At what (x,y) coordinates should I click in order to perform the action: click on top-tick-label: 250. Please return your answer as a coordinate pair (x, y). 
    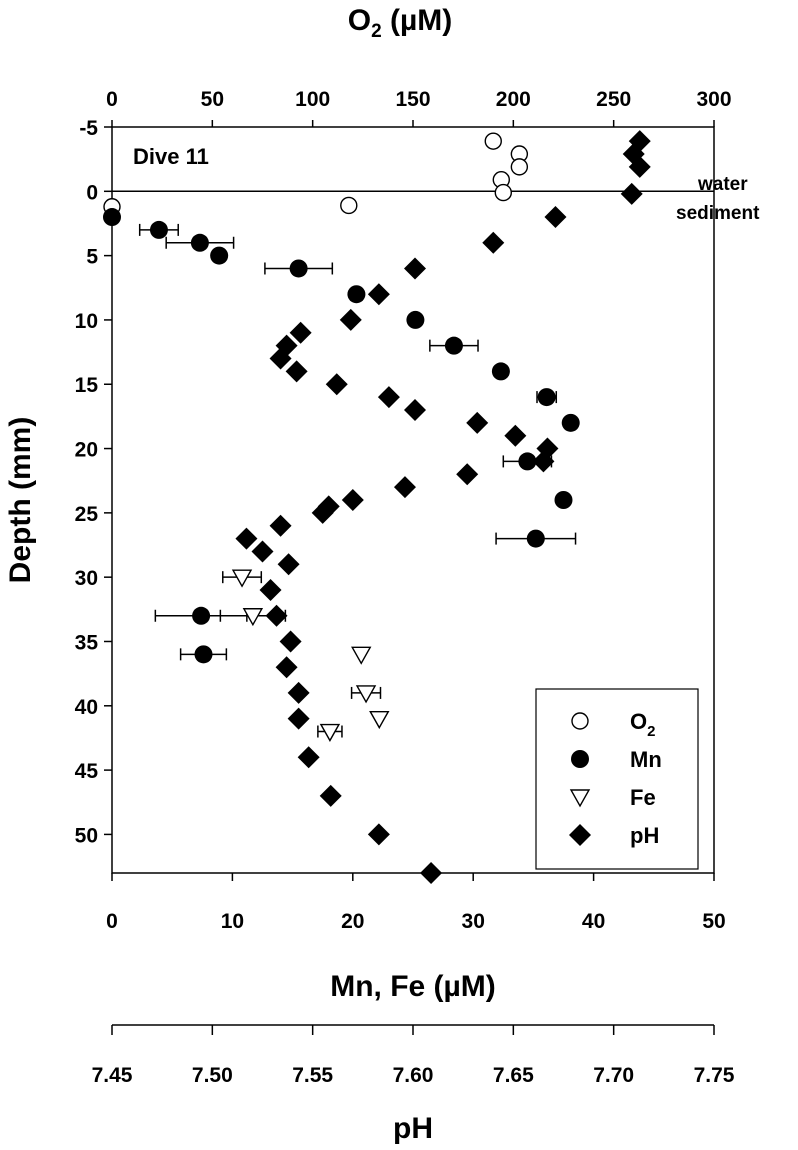
    Looking at the image, I should click on (613, 99).